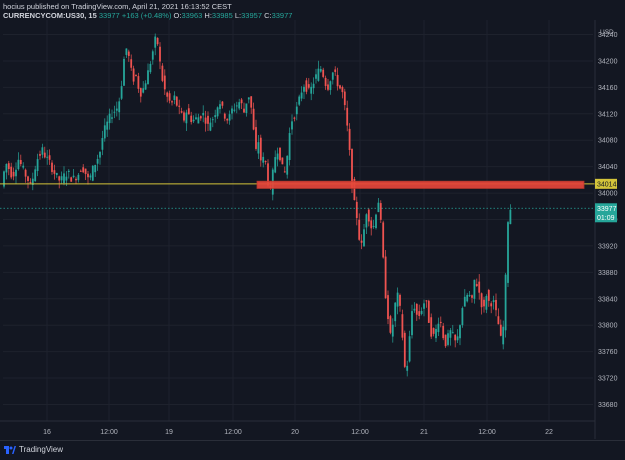  What do you see at coordinates (177, 15) in the screenshot?
I see `open-label: O:` at bounding box center [177, 15].